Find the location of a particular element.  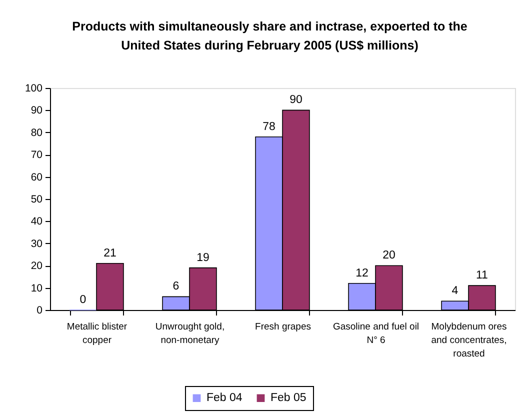

y-tick-label: 10 is located at coordinates (36, 288).